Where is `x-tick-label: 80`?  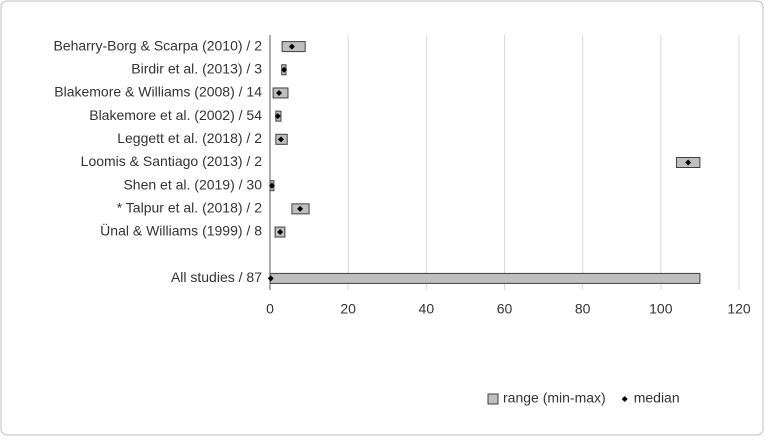 x-tick-label: 80 is located at coordinates (583, 309).